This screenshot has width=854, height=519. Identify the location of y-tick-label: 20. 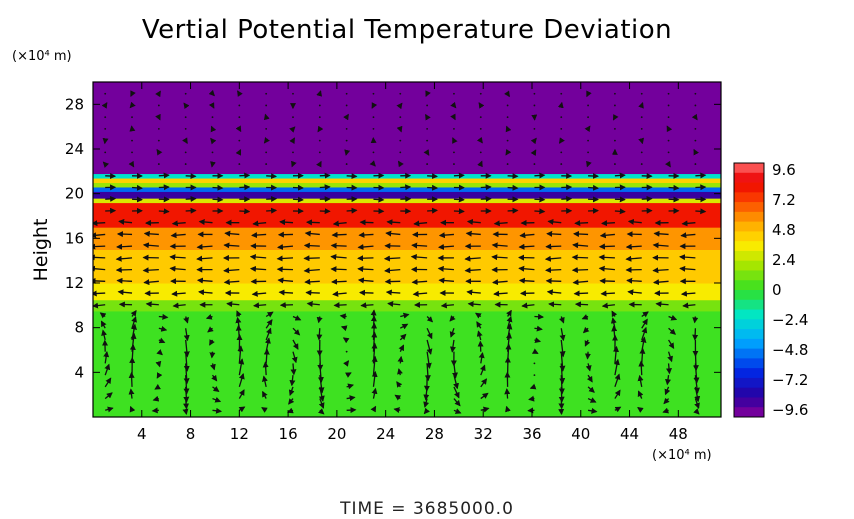
(74, 194).